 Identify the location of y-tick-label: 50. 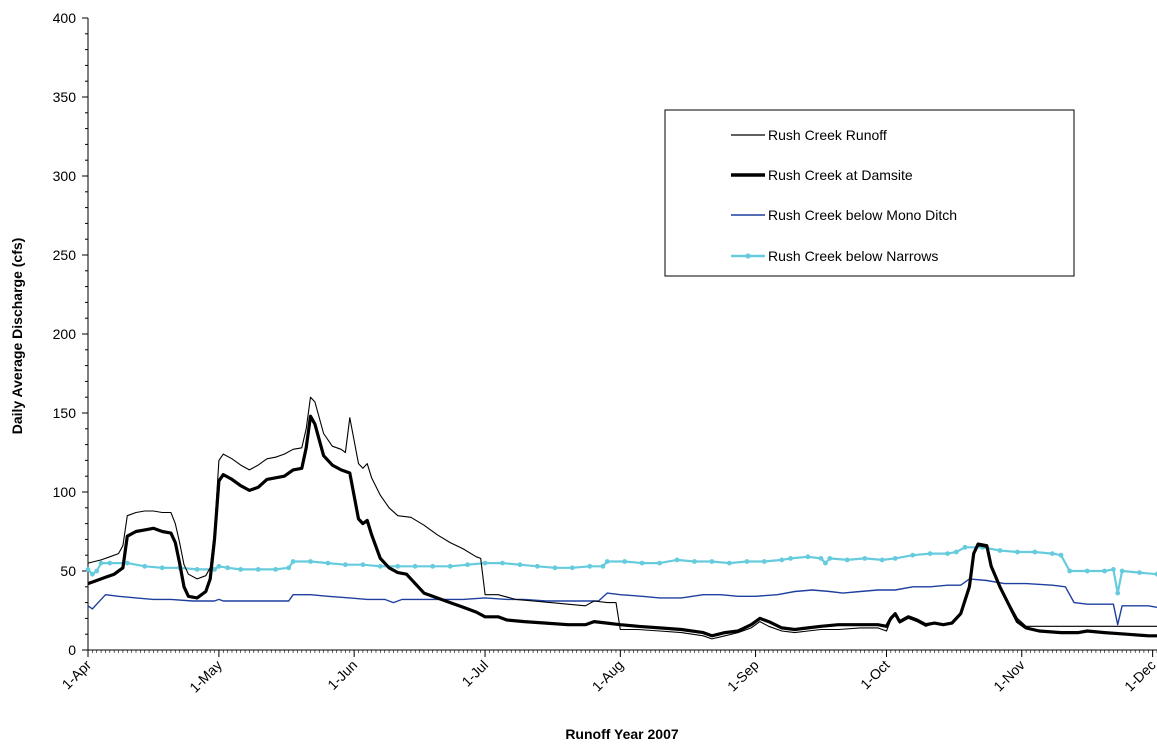
(68, 571).